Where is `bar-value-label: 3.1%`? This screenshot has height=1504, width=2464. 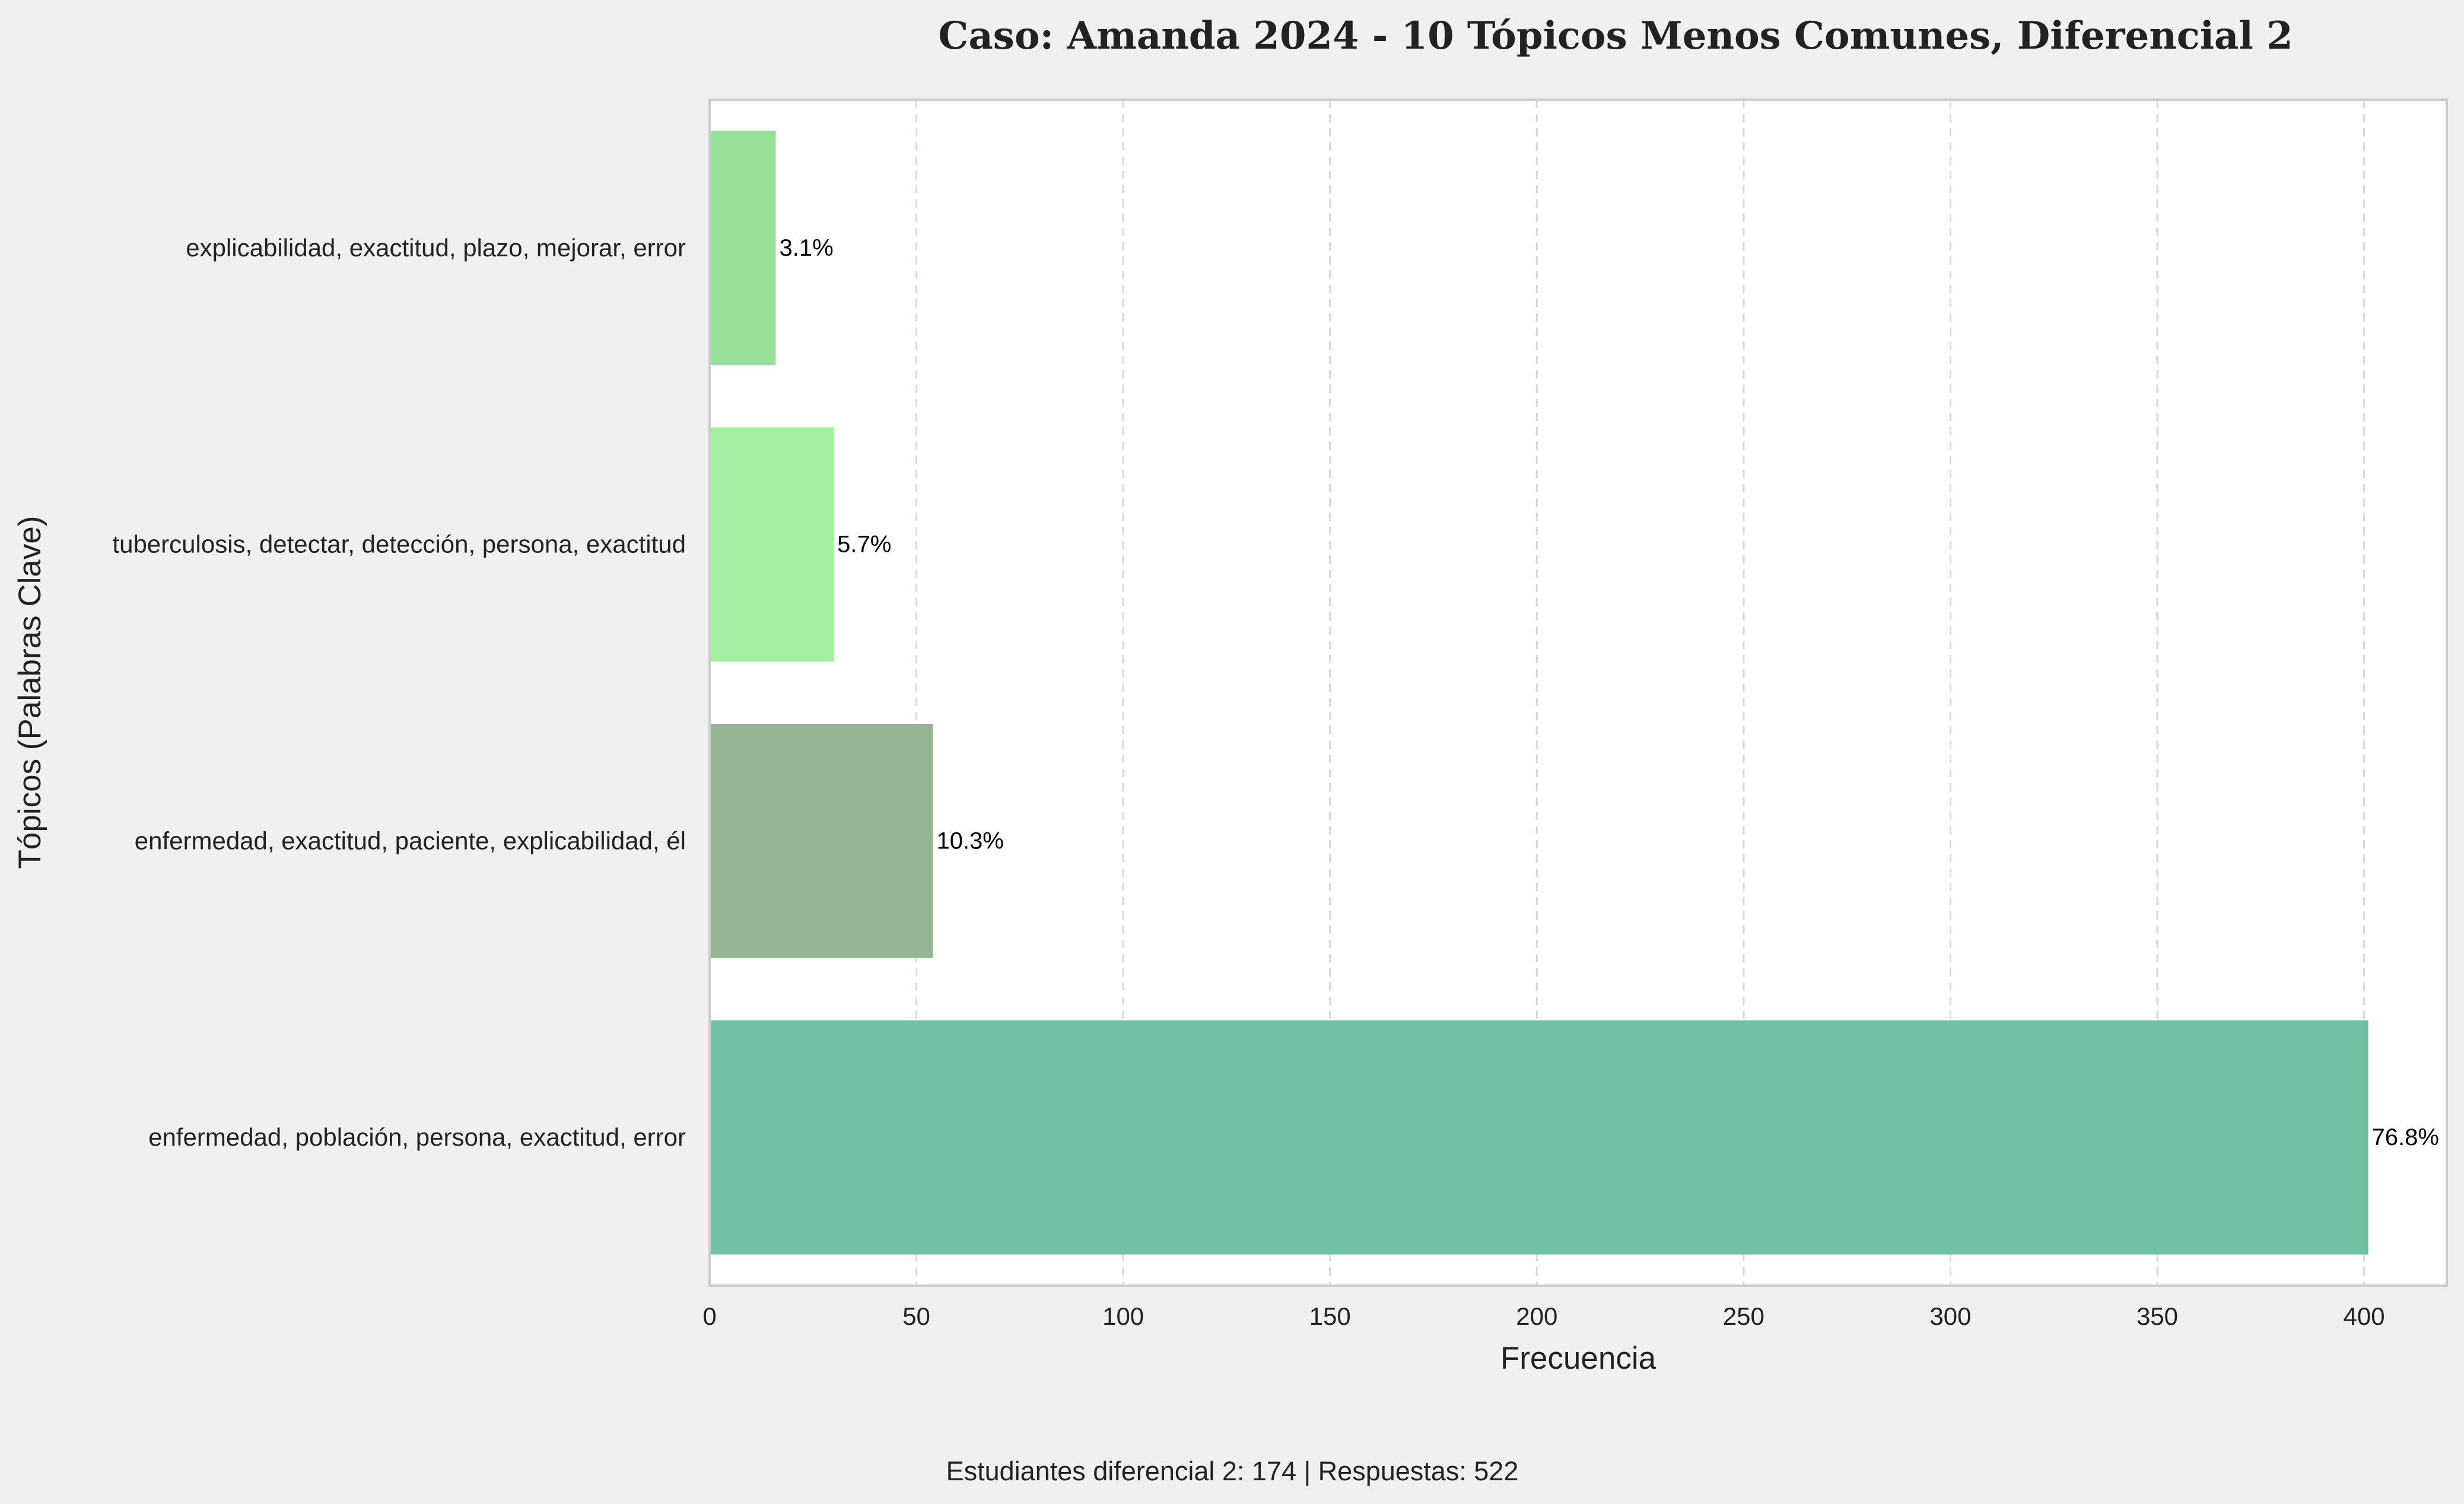 bar-value-label: 3.1% is located at coordinates (807, 248).